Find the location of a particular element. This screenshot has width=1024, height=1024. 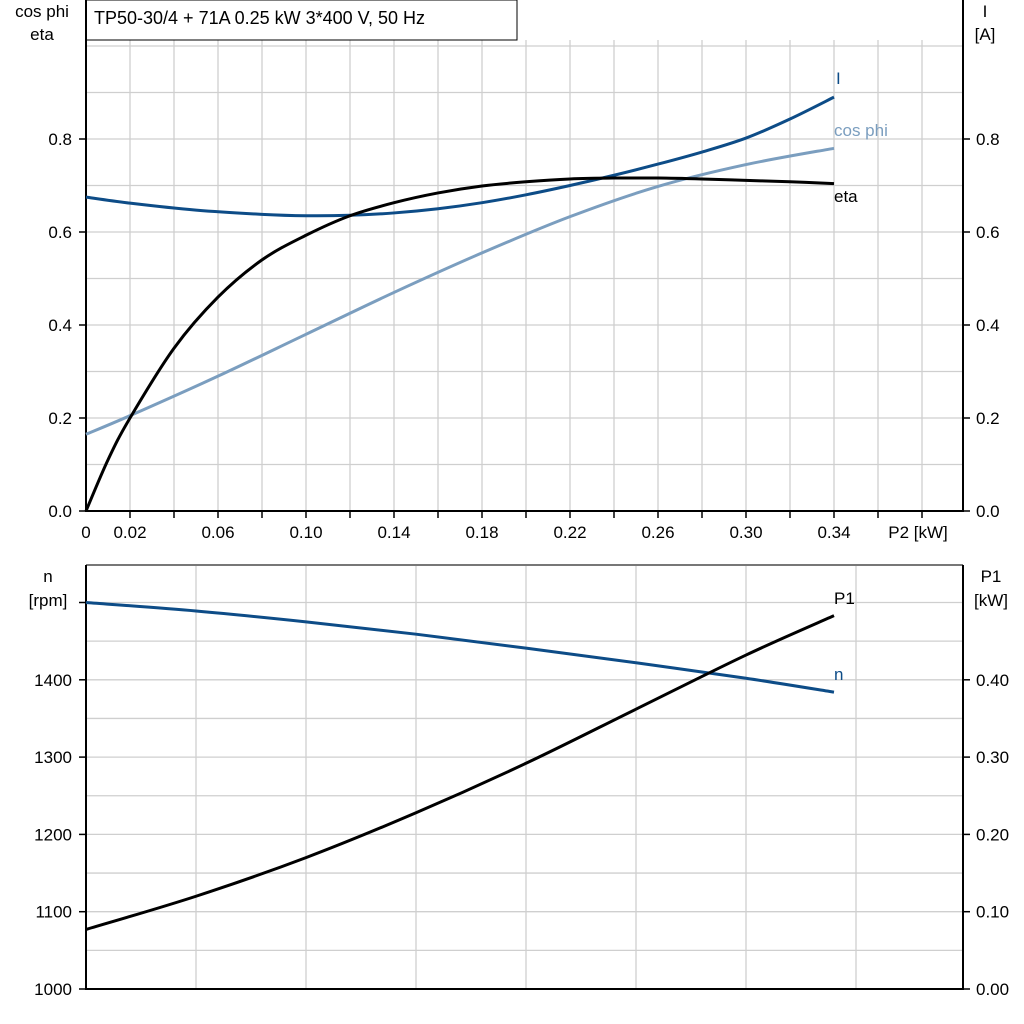

y-tick-label-right: 0.20 is located at coordinates (992, 834).